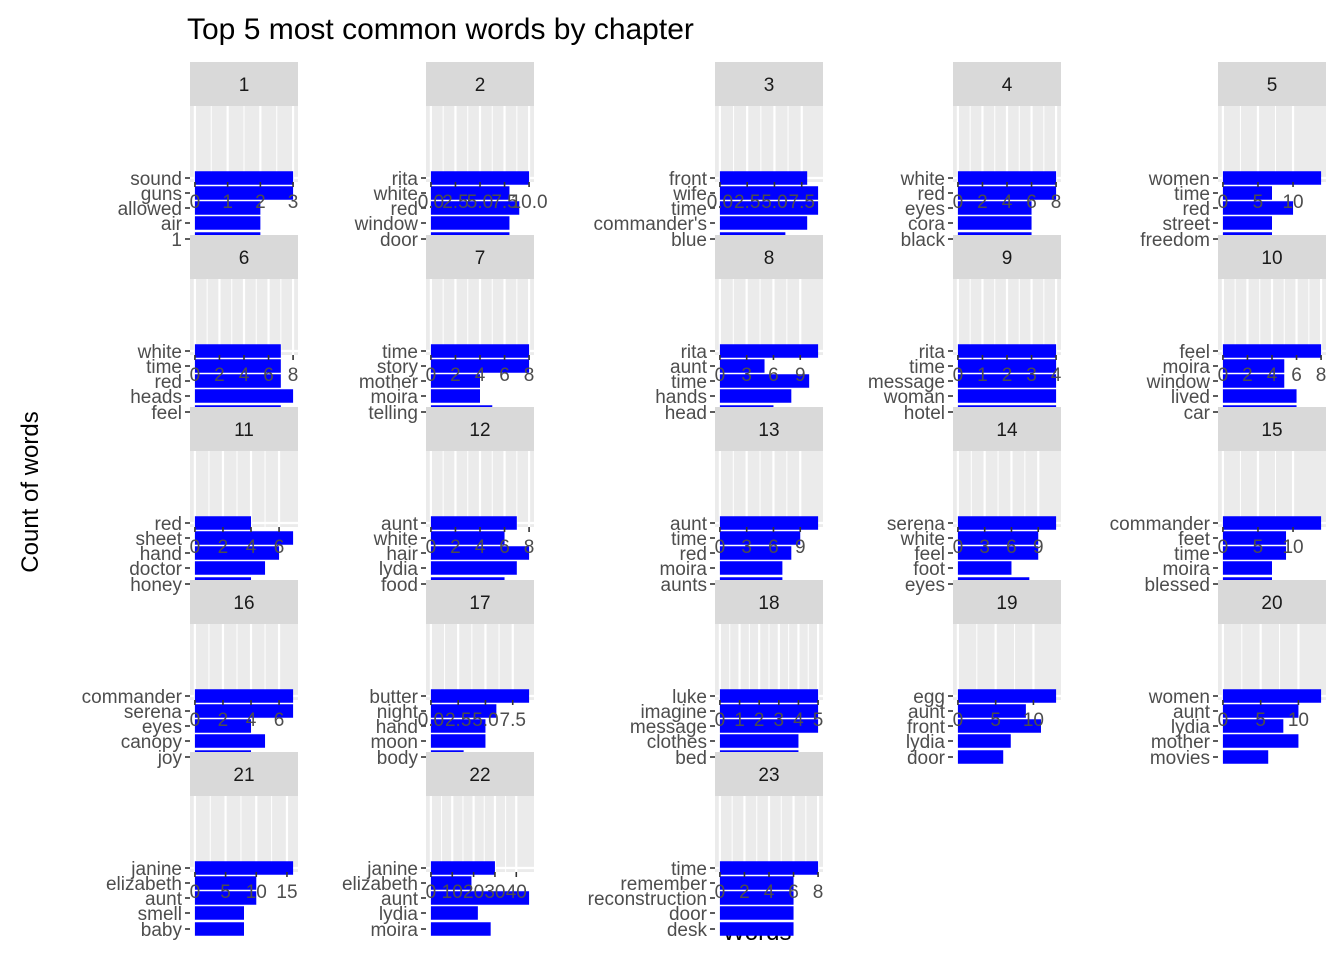 This screenshot has height=960, width=1344. What do you see at coordinates (398, 367) in the screenshot?
I see `category-label: story` at bounding box center [398, 367].